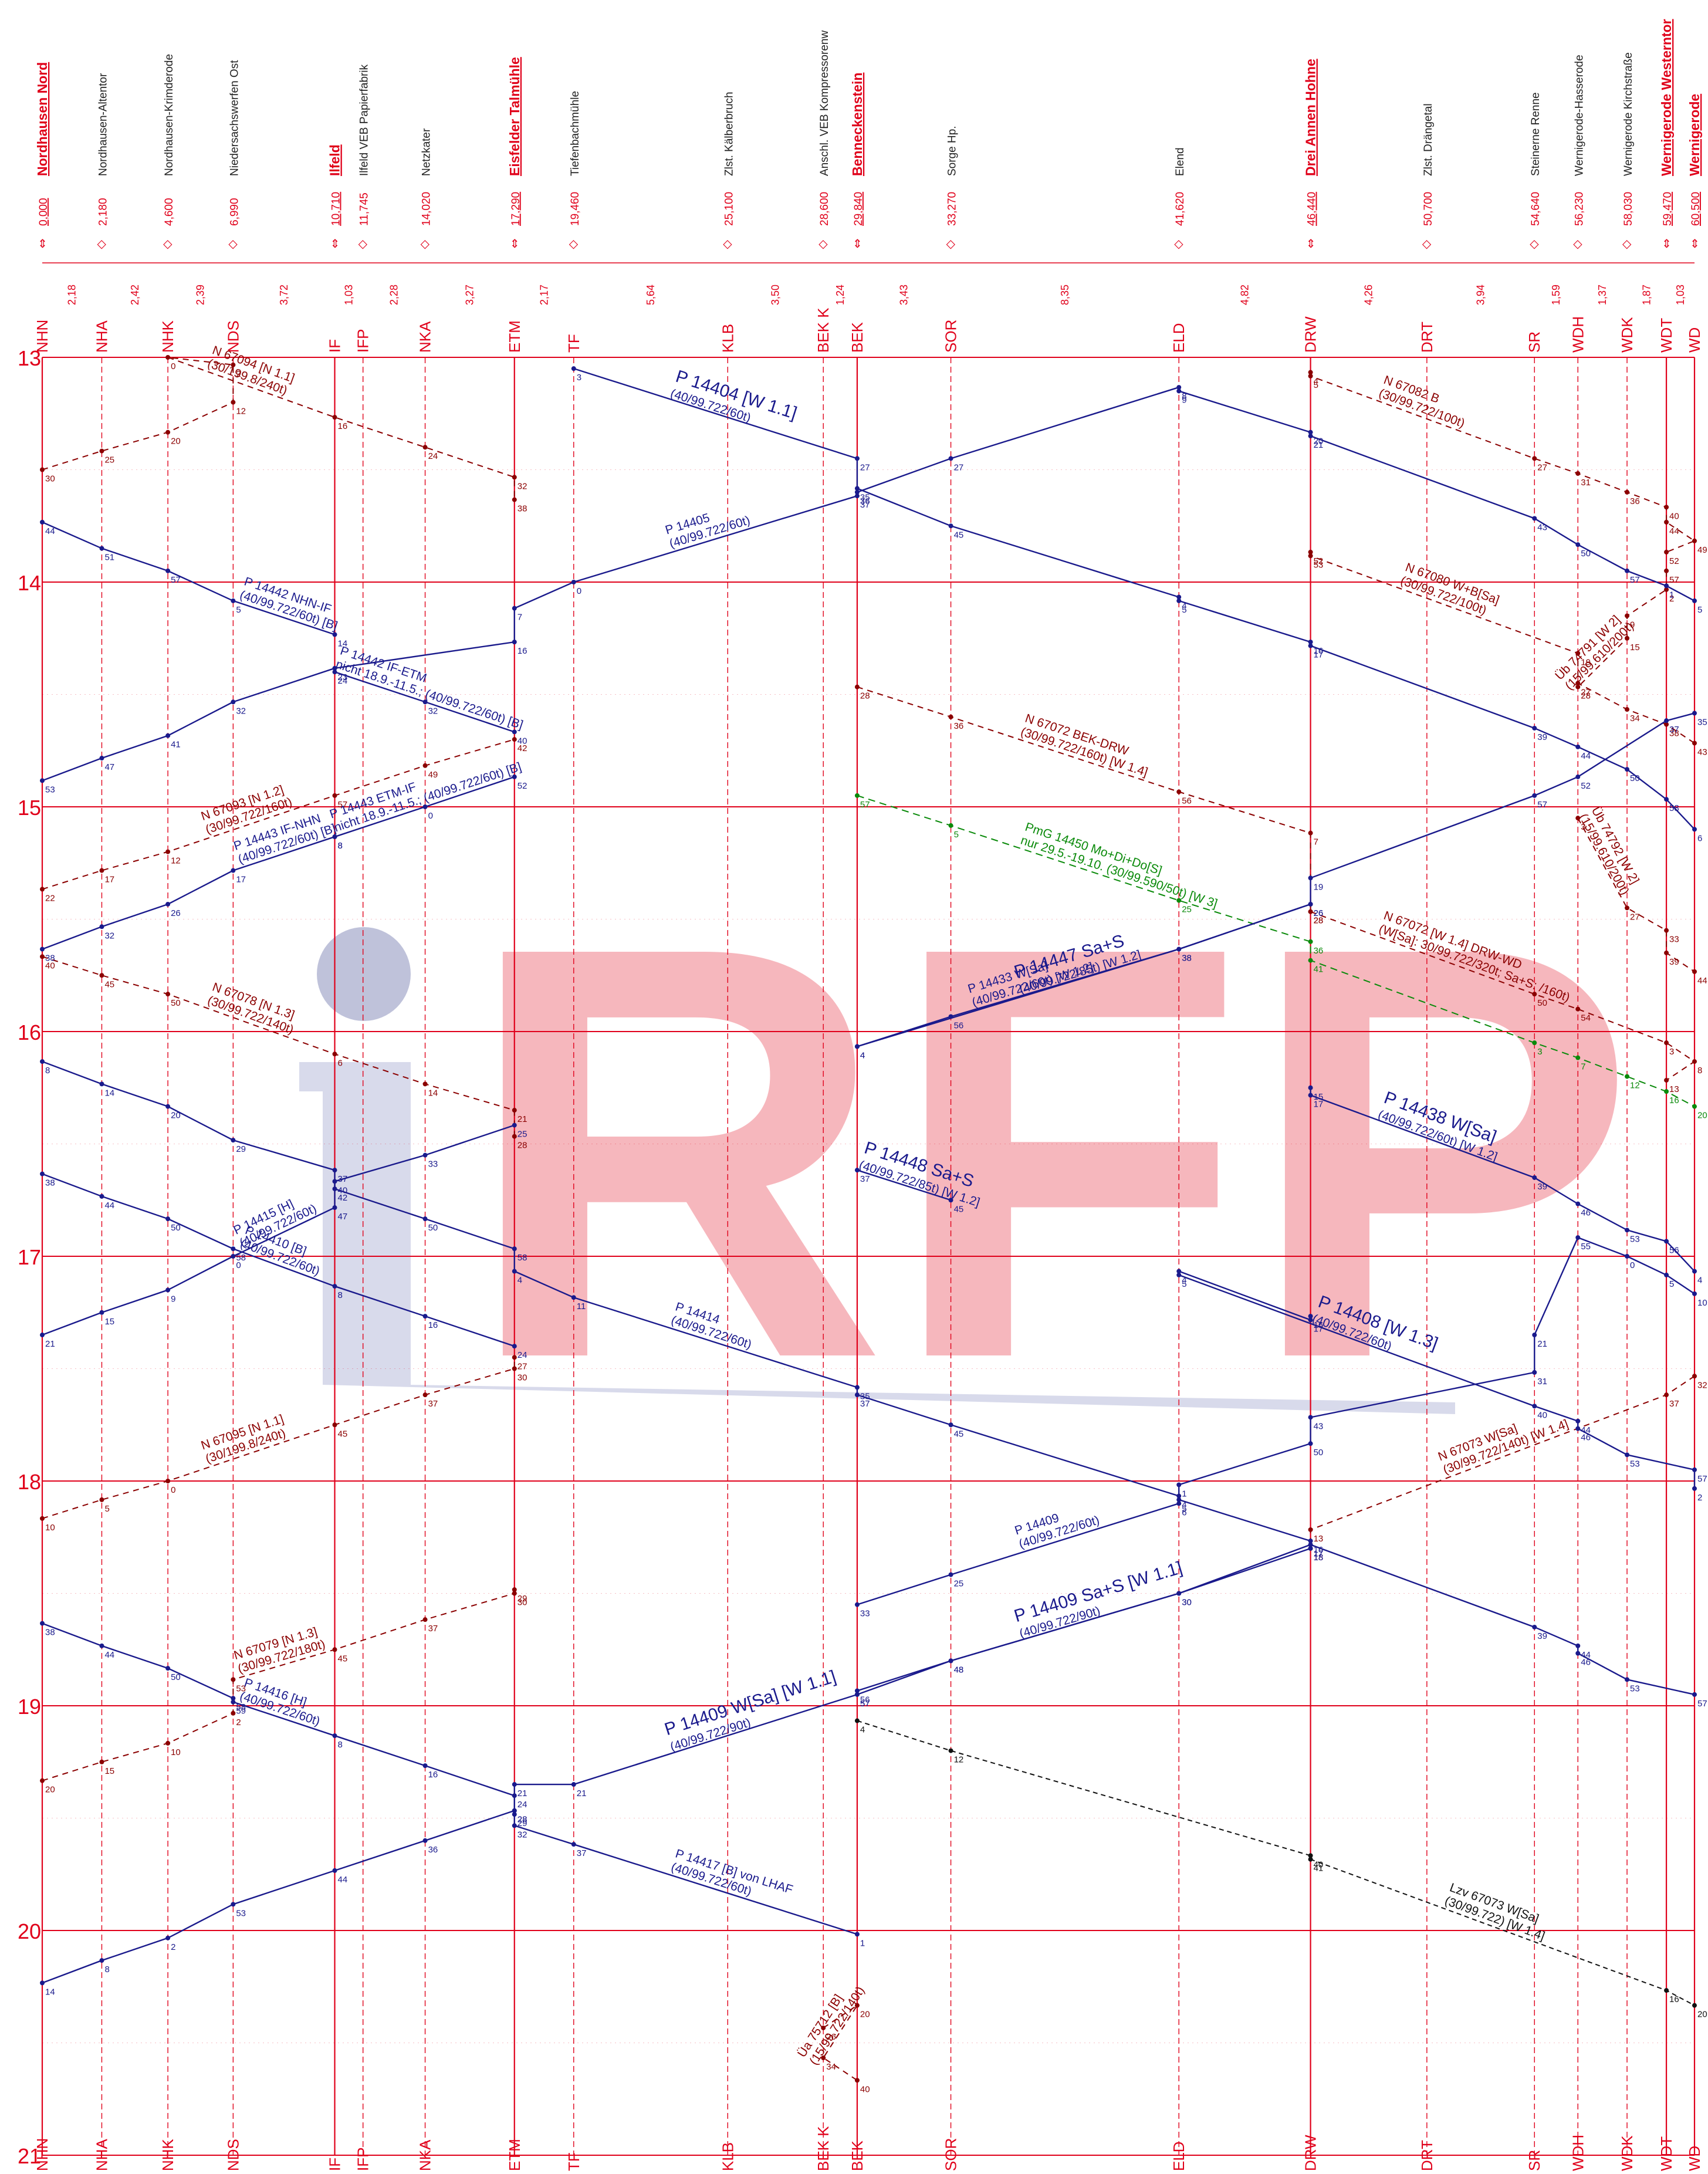 The image size is (1708, 2174). What do you see at coordinates (728, 339) in the screenshot?
I see `station-abbr-top: KLB` at bounding box center [728, 339].